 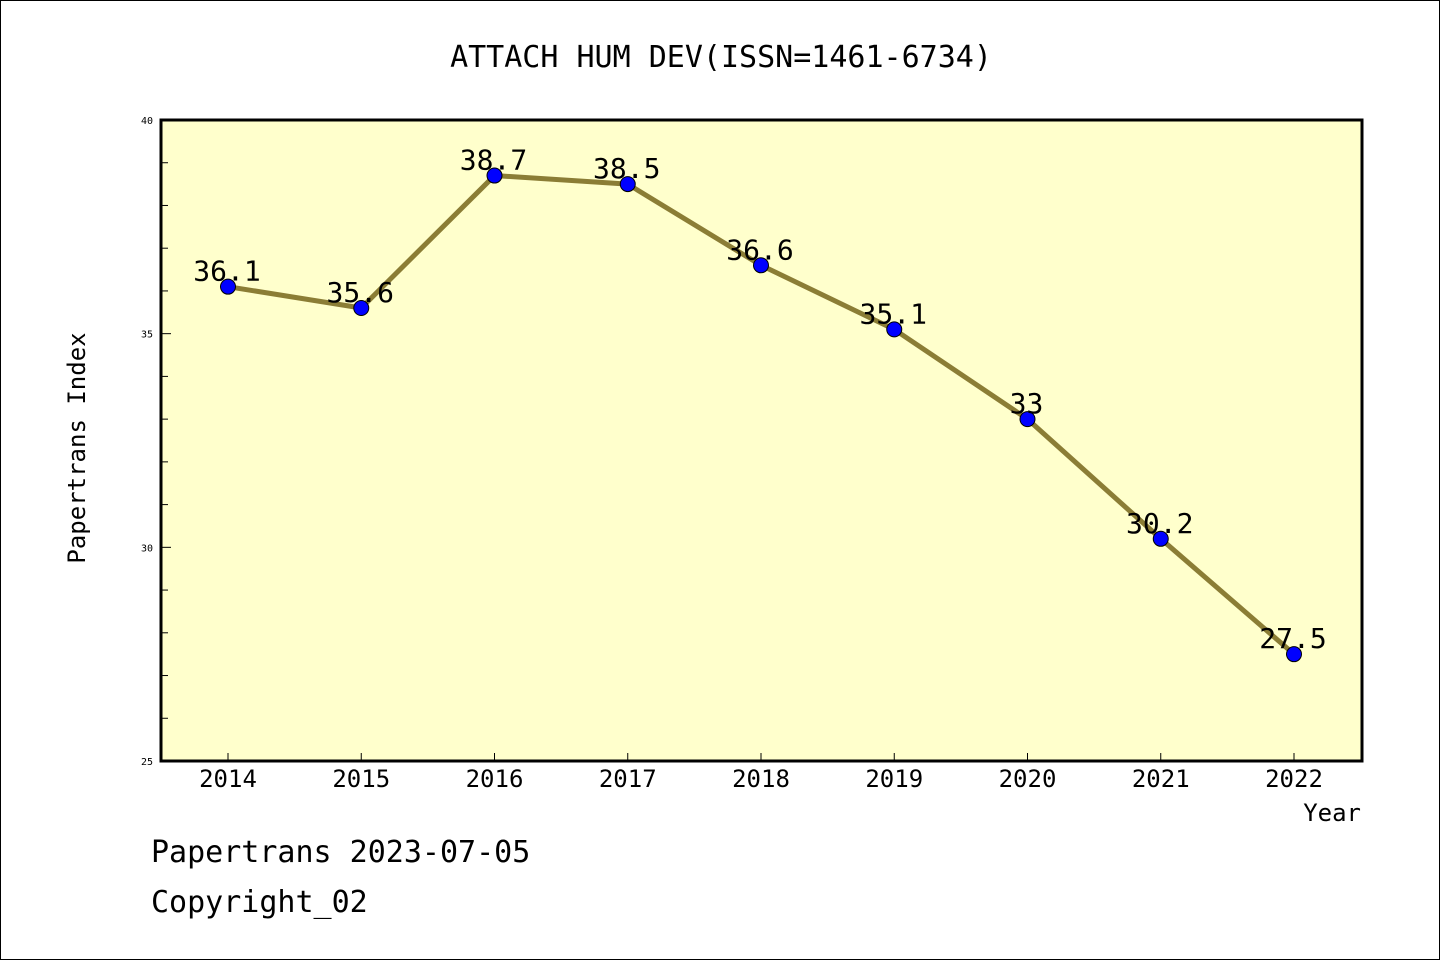 I want to click on data-label-2018: 36.6, so click(x=759, y=249).